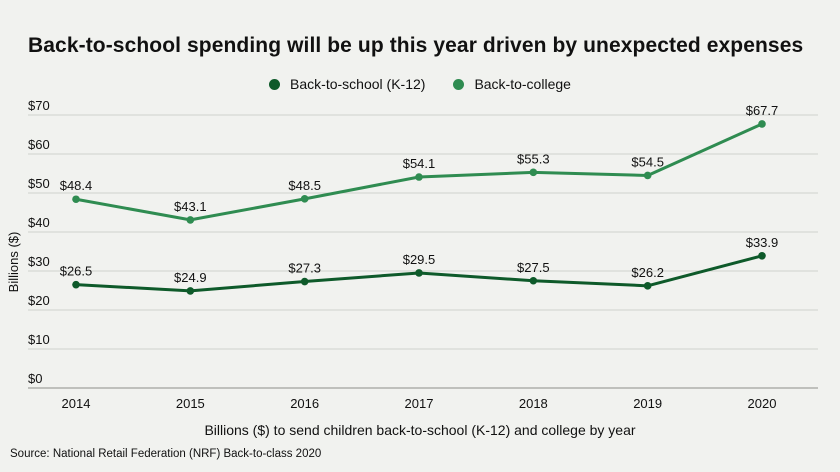  I want to click on y-tick-label: $60, so click(39, 144).